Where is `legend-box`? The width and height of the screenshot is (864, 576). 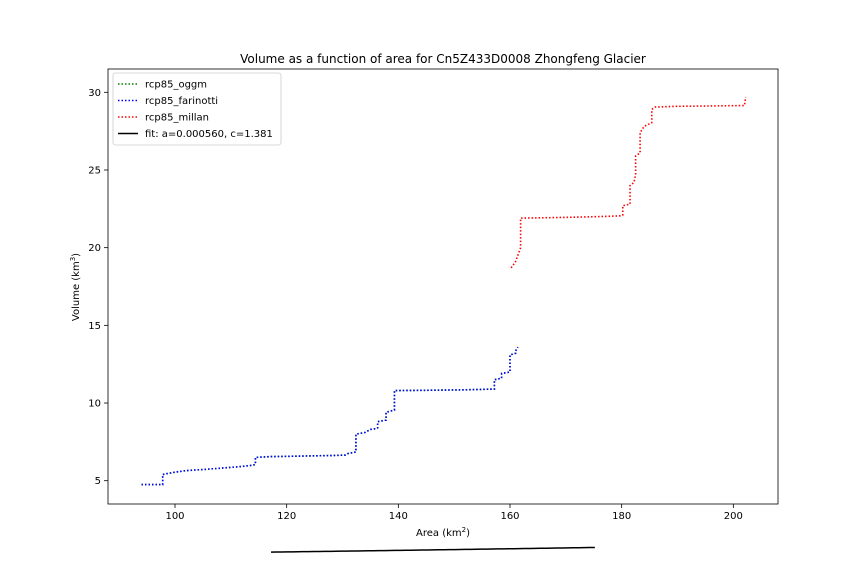
legend-box is located at coordinates (197, 109).